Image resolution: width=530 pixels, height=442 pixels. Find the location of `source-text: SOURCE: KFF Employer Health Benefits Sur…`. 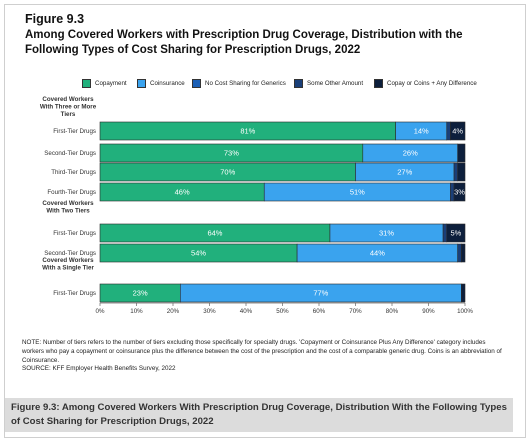

source-text: SOURCE: KFF Employer Health Benefits Sur… is located at coordinates (99, 369).